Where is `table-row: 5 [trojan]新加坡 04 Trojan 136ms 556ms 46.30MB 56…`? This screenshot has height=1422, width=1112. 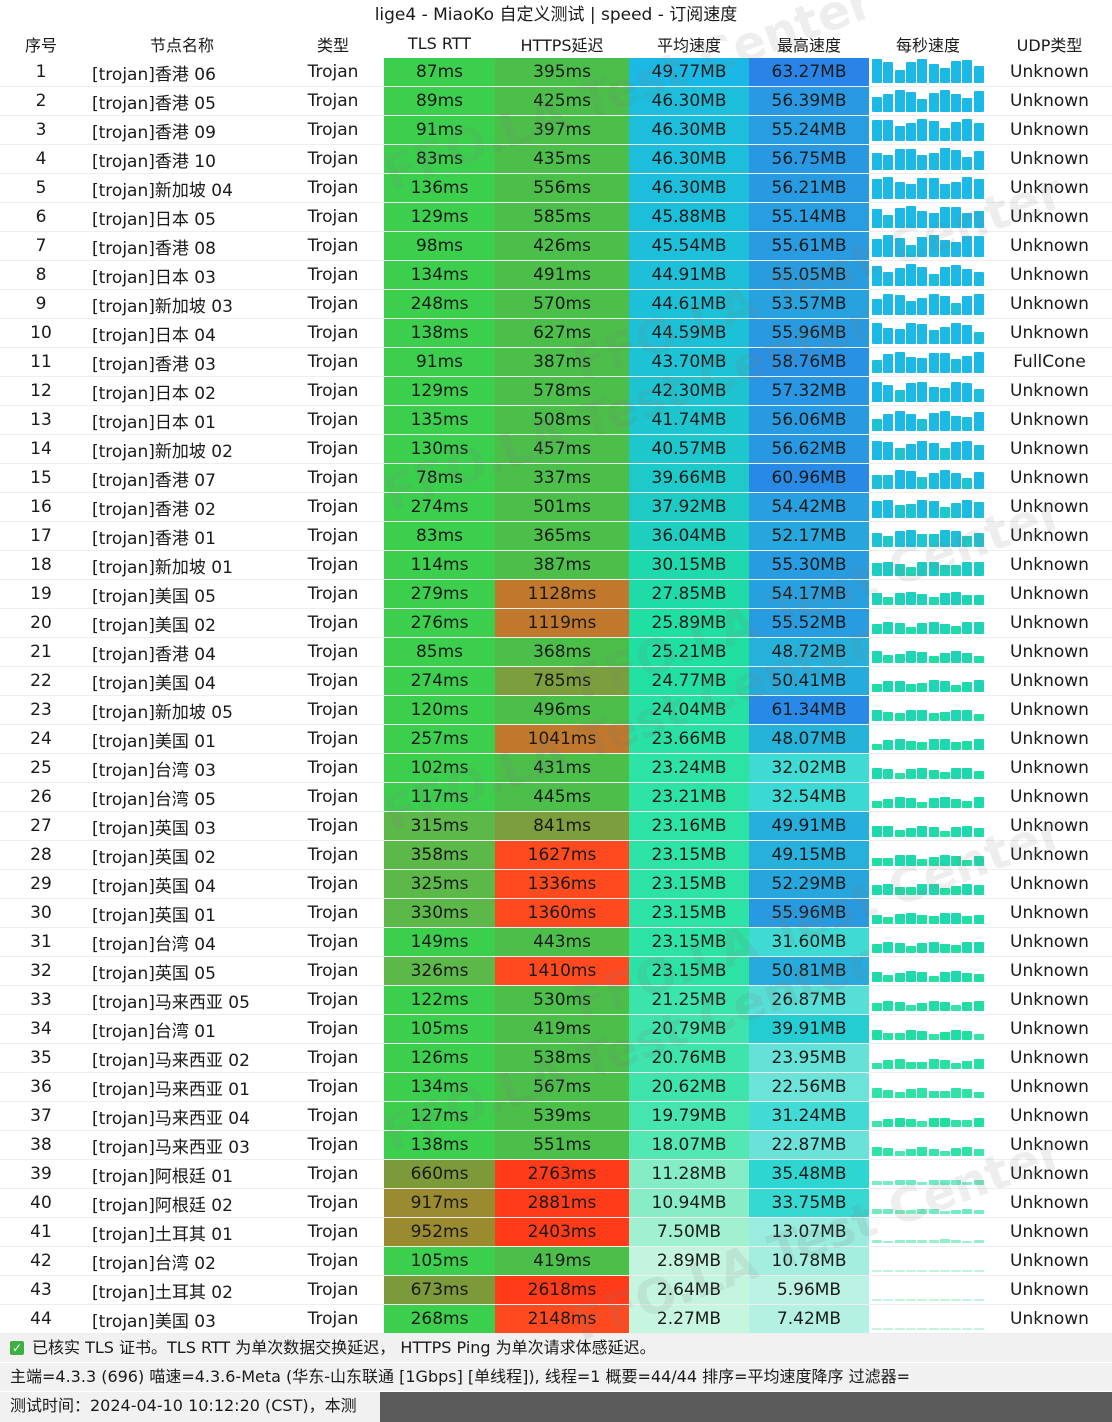
table-row: 5 [trojan]新加坡 04 Trojan 136ms 556ms 46.30MB 56… is located at coordinates (556, 188).